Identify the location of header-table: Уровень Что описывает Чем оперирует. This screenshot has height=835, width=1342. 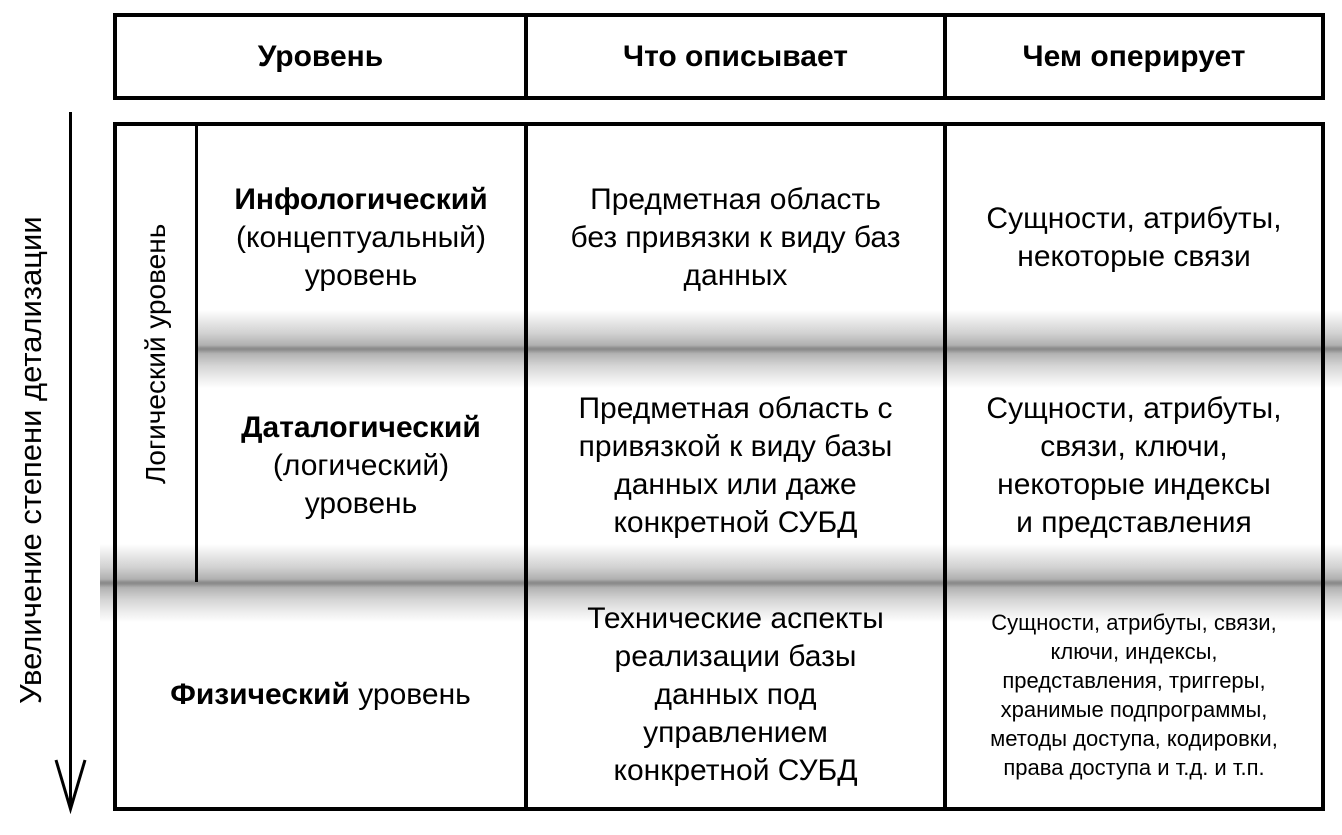
(719, 56).